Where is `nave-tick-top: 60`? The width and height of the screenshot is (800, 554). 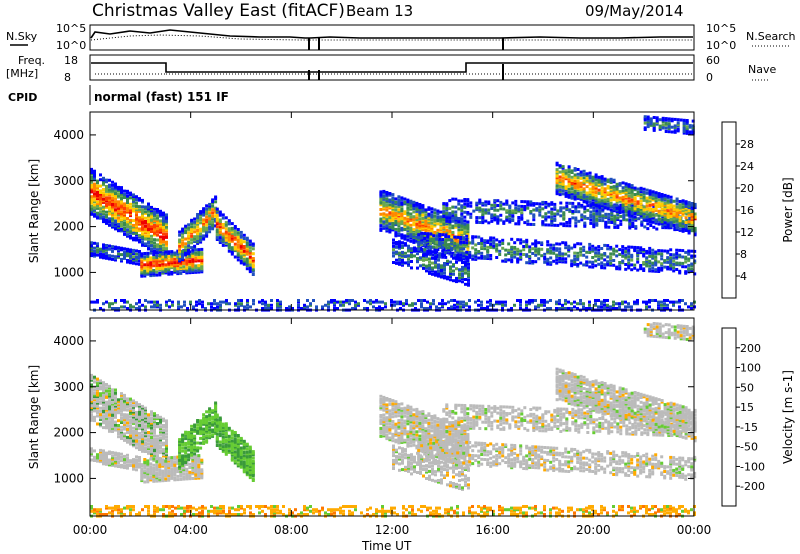
nave-tick-top: 60 is located at coordinates (713, 60).